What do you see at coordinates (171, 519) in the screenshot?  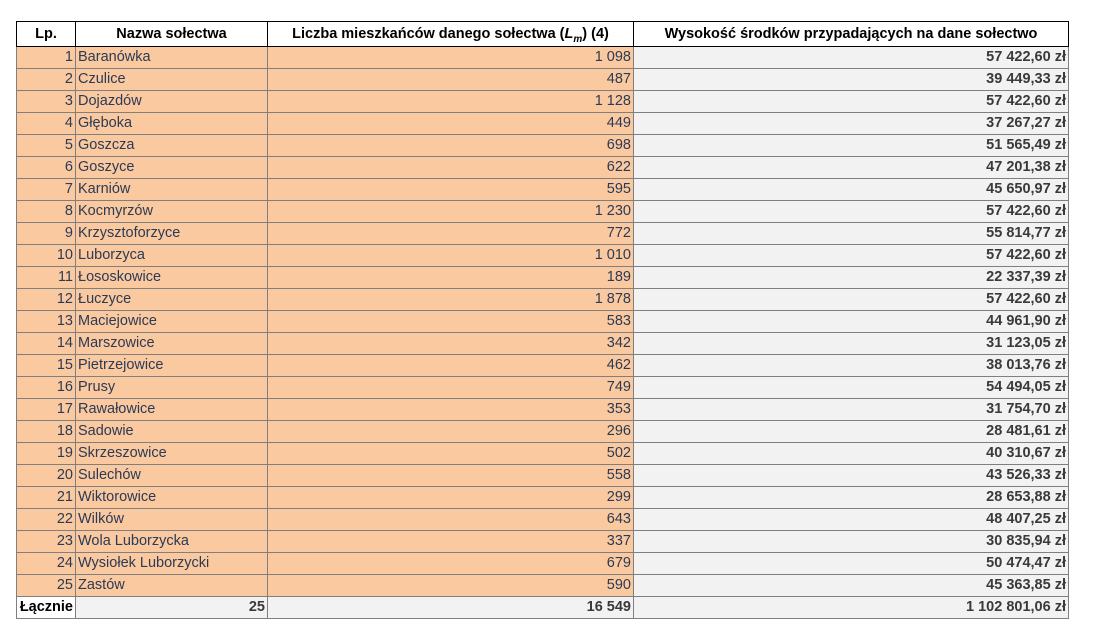 I see `cell-name: Wilków` at bounding box center [171, 519].